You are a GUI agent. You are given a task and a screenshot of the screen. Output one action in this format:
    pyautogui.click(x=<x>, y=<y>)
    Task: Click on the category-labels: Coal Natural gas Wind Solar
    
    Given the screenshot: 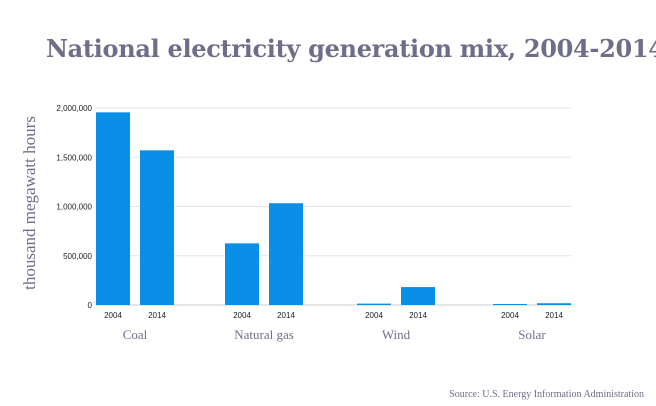 What is the action you would take?
    pyautogui.click(x=335, y=334)
    